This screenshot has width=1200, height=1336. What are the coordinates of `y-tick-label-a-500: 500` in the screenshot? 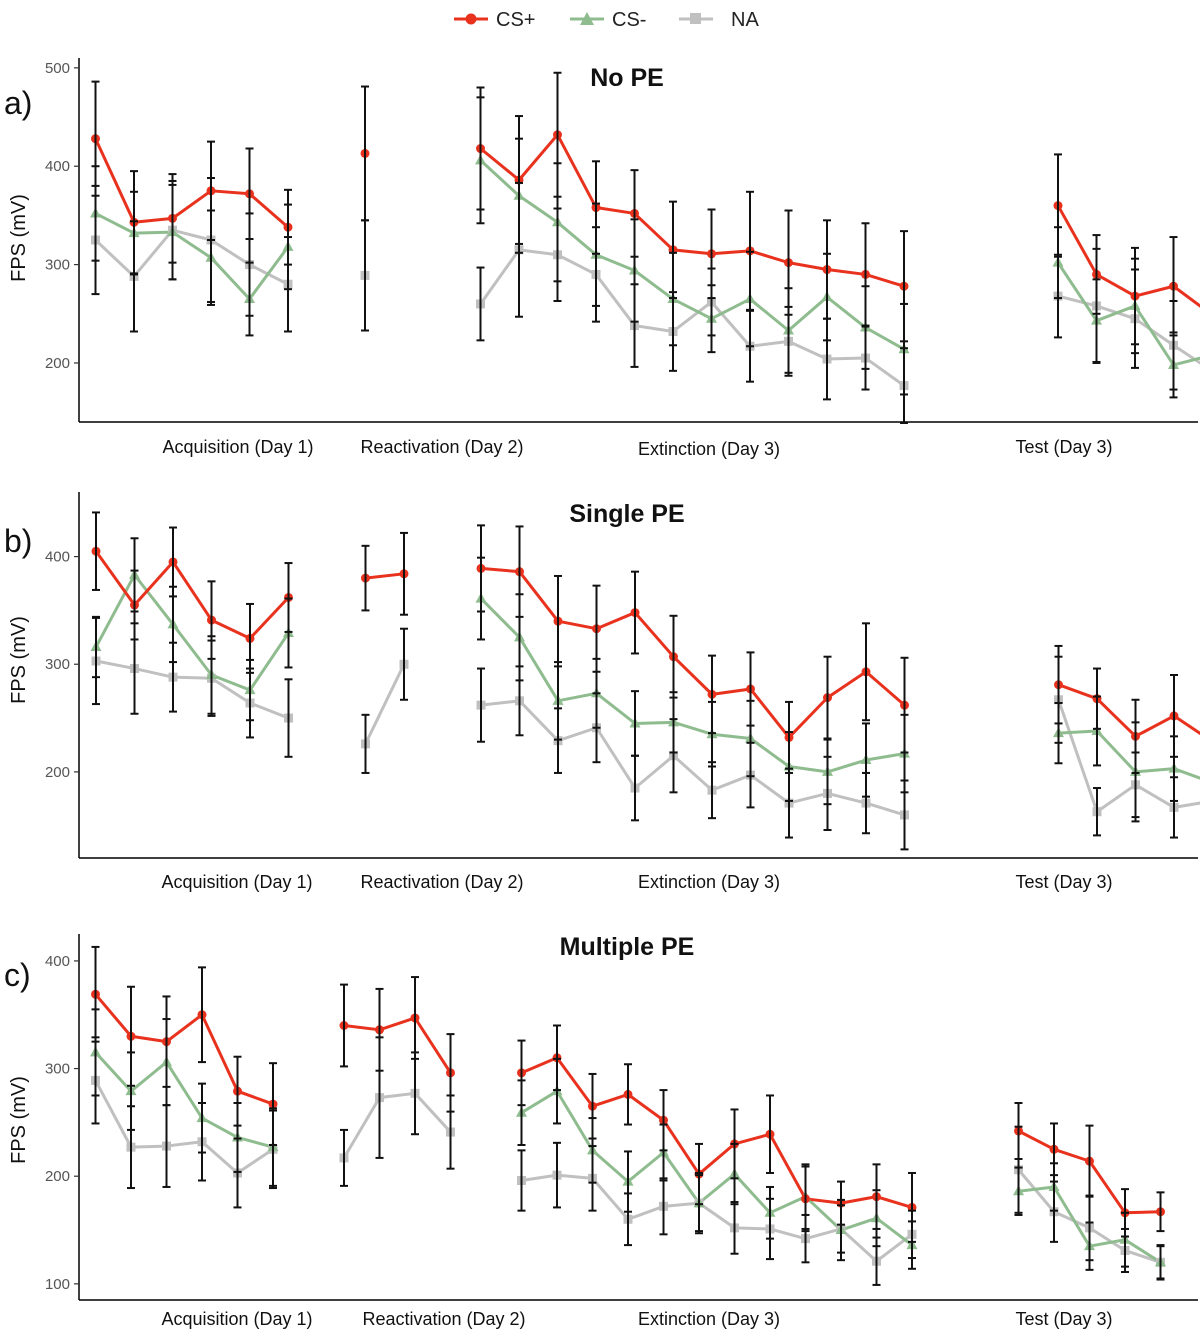 It's located at (57, 68).